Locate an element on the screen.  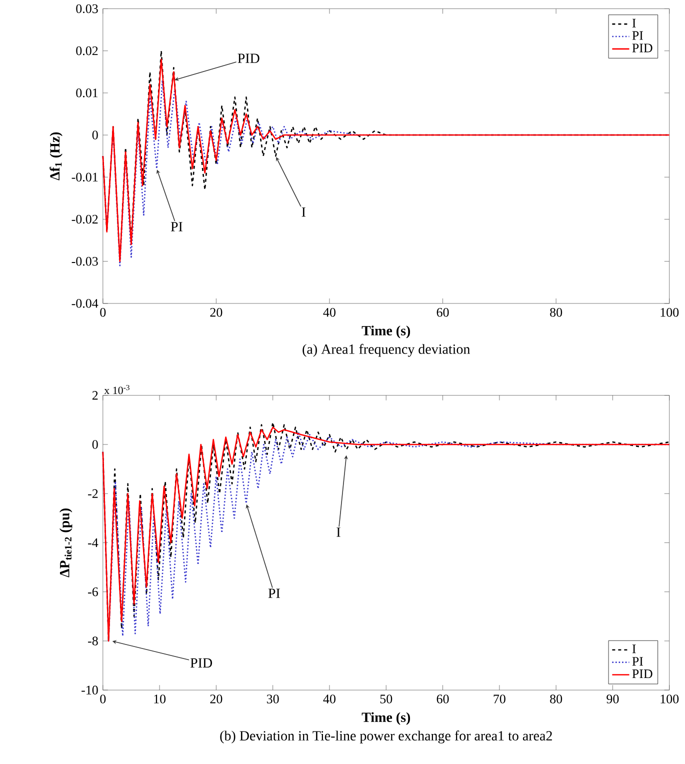
y-axis-title: ΔP$_{tie1-2}$ (pu) is located at coordinates (65, 543).